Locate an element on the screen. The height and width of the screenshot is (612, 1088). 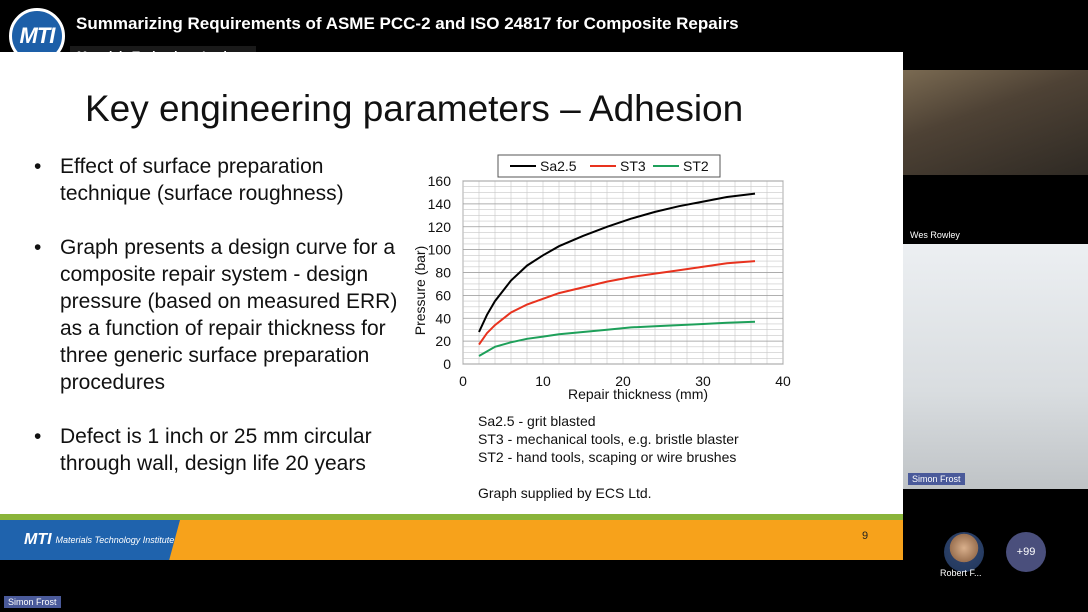
x-tick-label: 40 is located at coordinates (783, 381).